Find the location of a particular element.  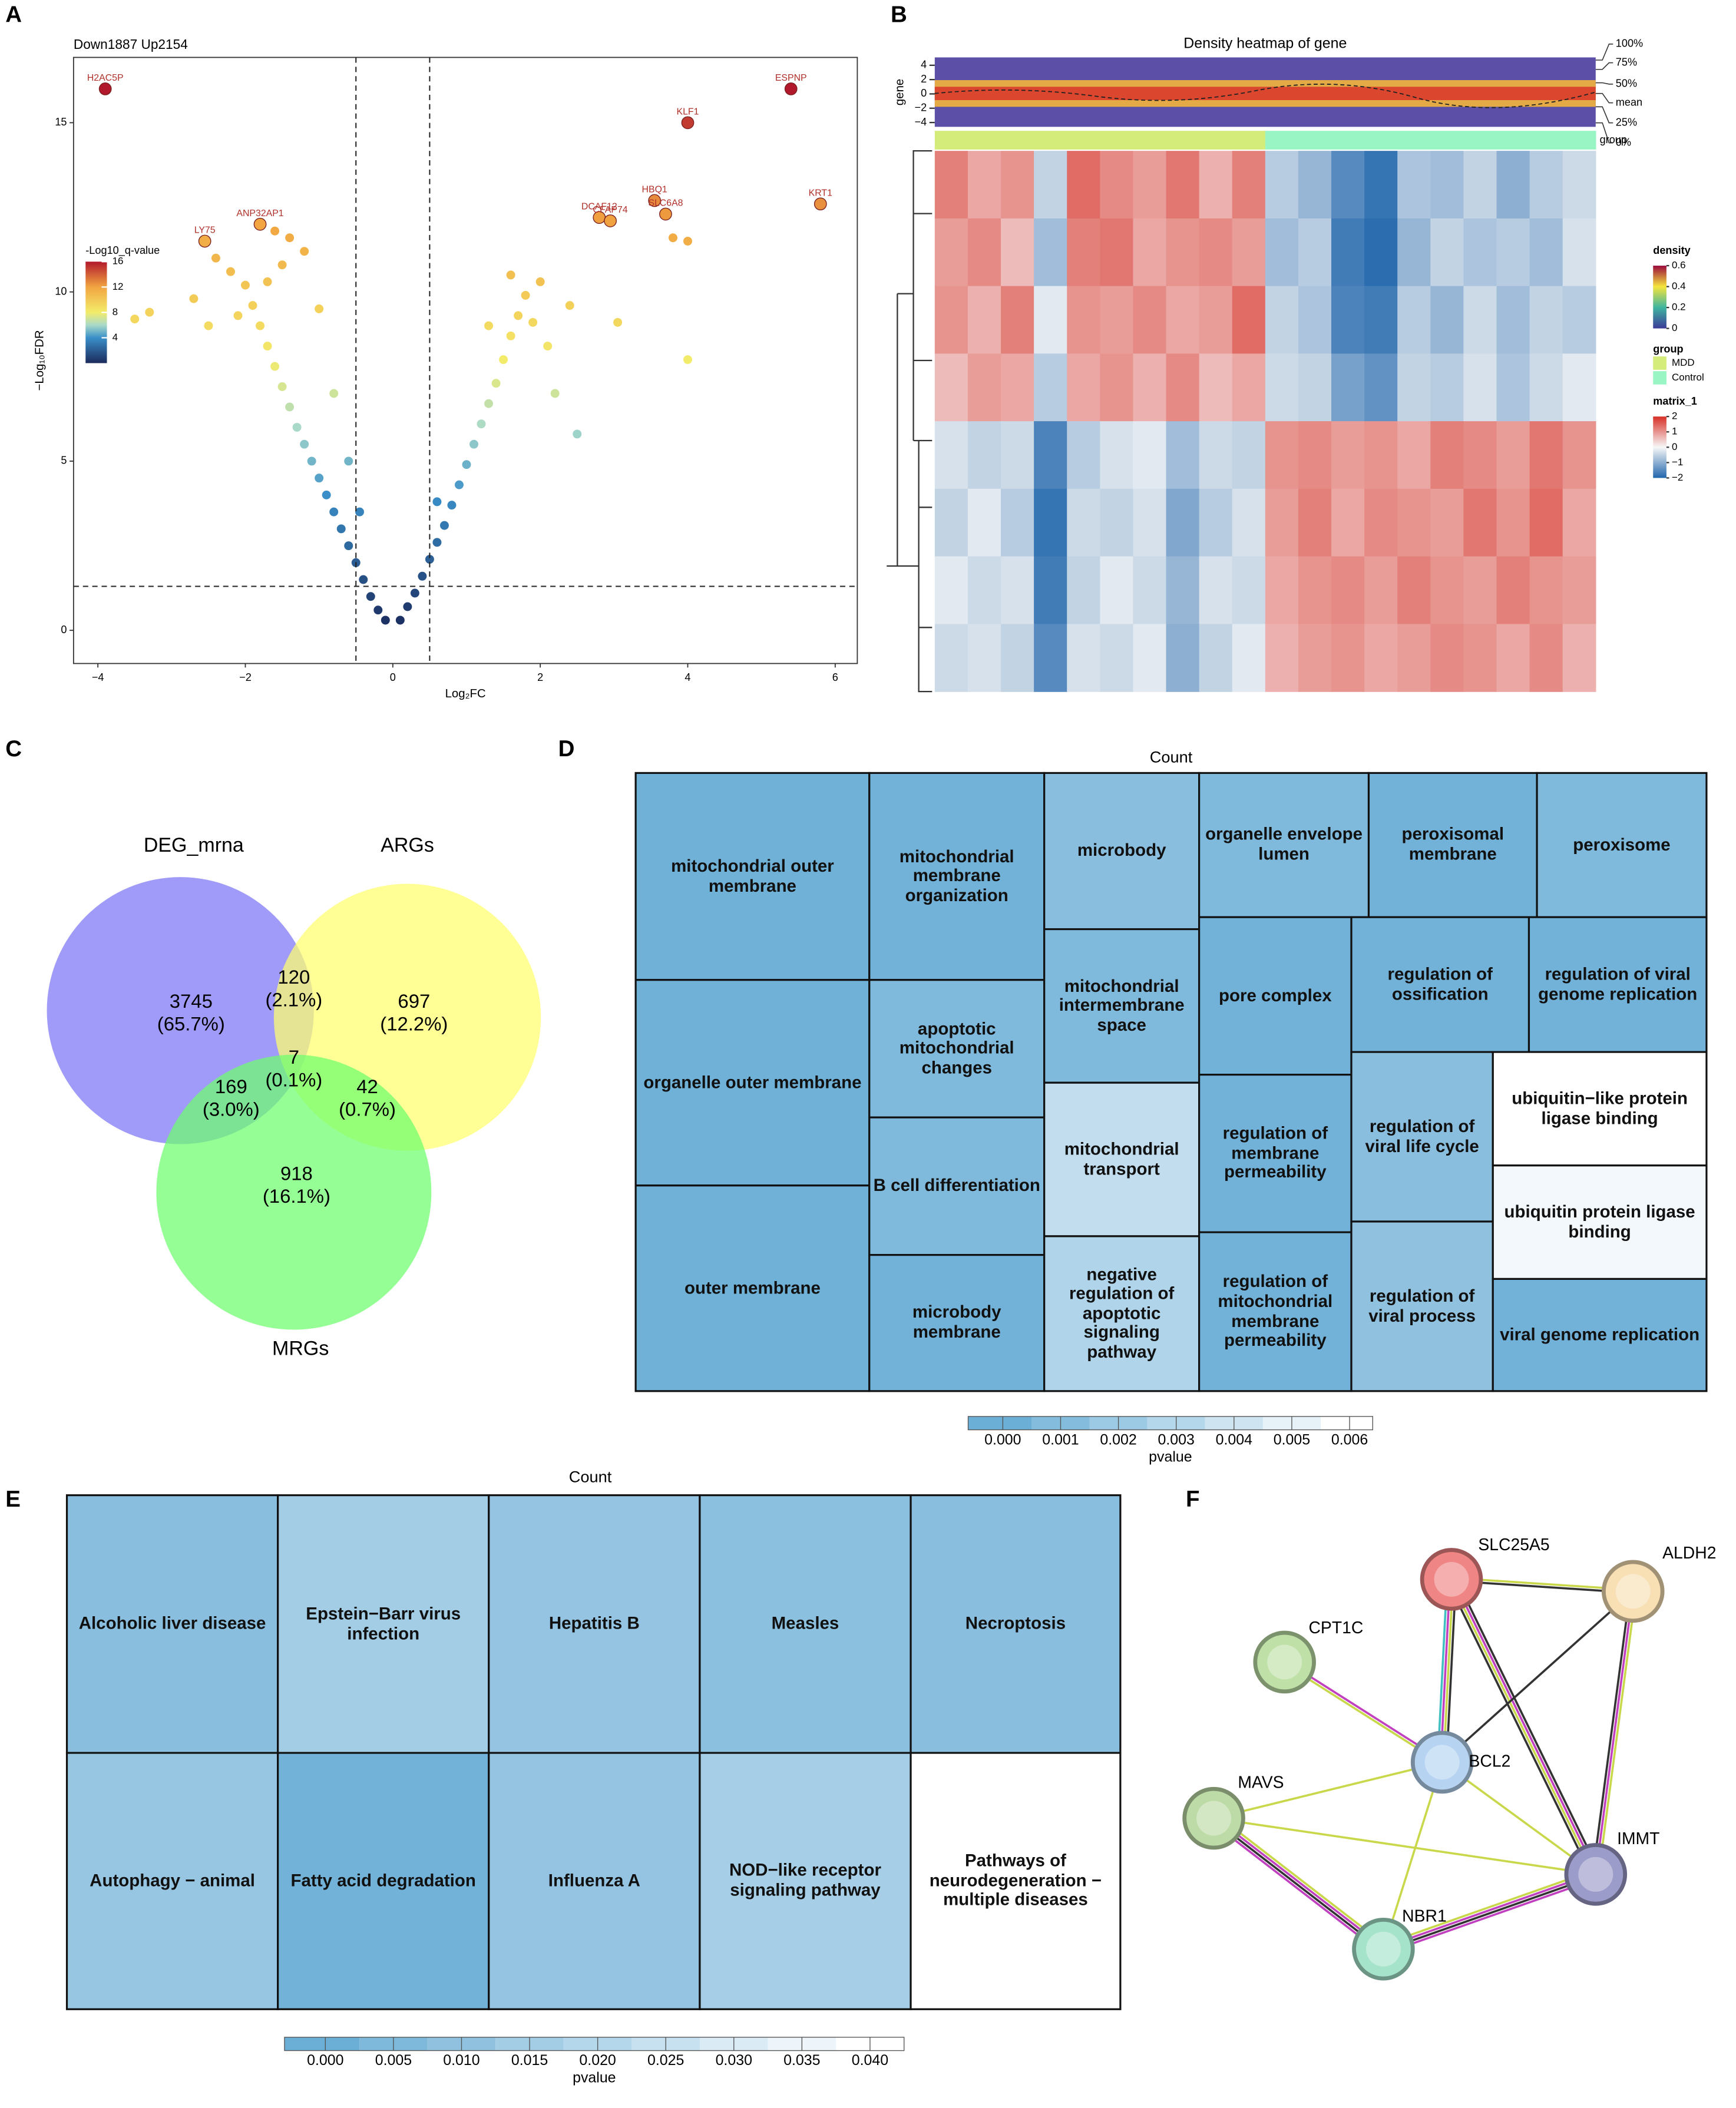

density-colorbar is located at coordinates (1659, 297).